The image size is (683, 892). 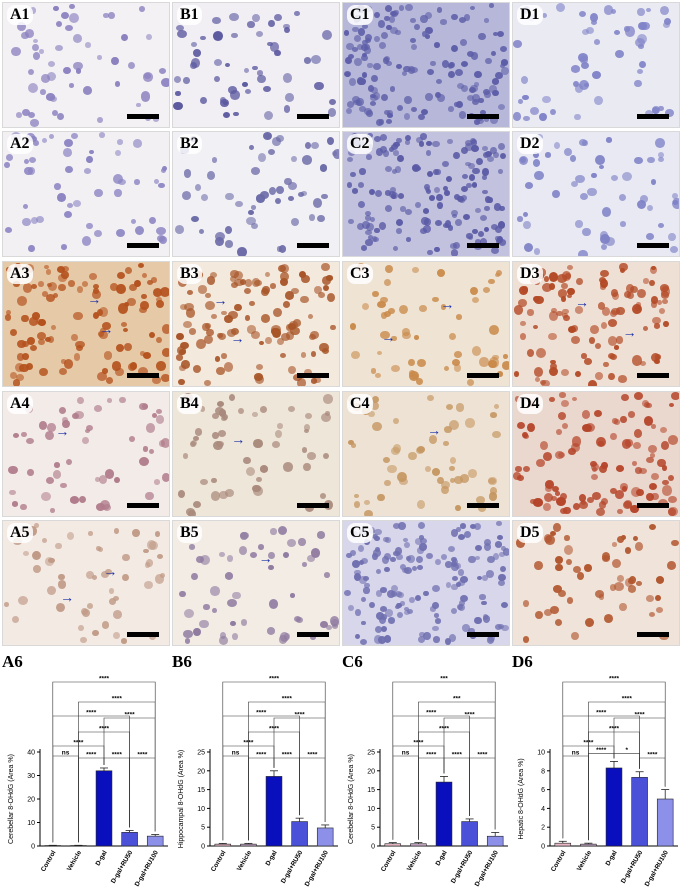 What do you see at coordinates (588, 845) in the screenshot?
I see `bar-vehicle` at bounding box center [588, 845].